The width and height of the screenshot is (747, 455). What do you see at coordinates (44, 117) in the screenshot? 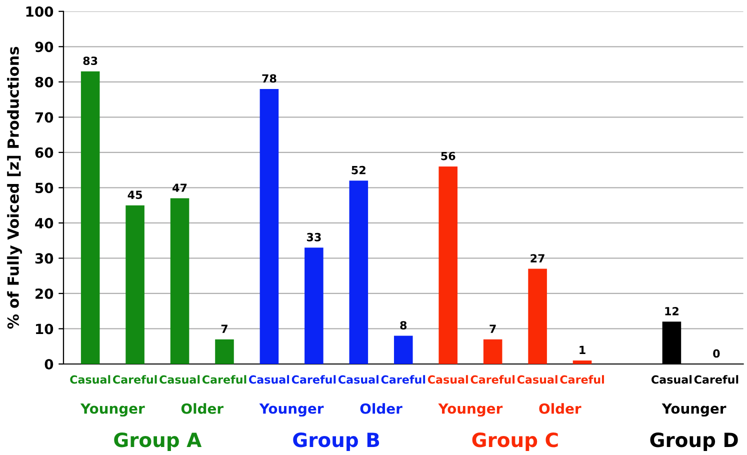
I see `y-tick-label: 70` at bounding box center [44, 117].